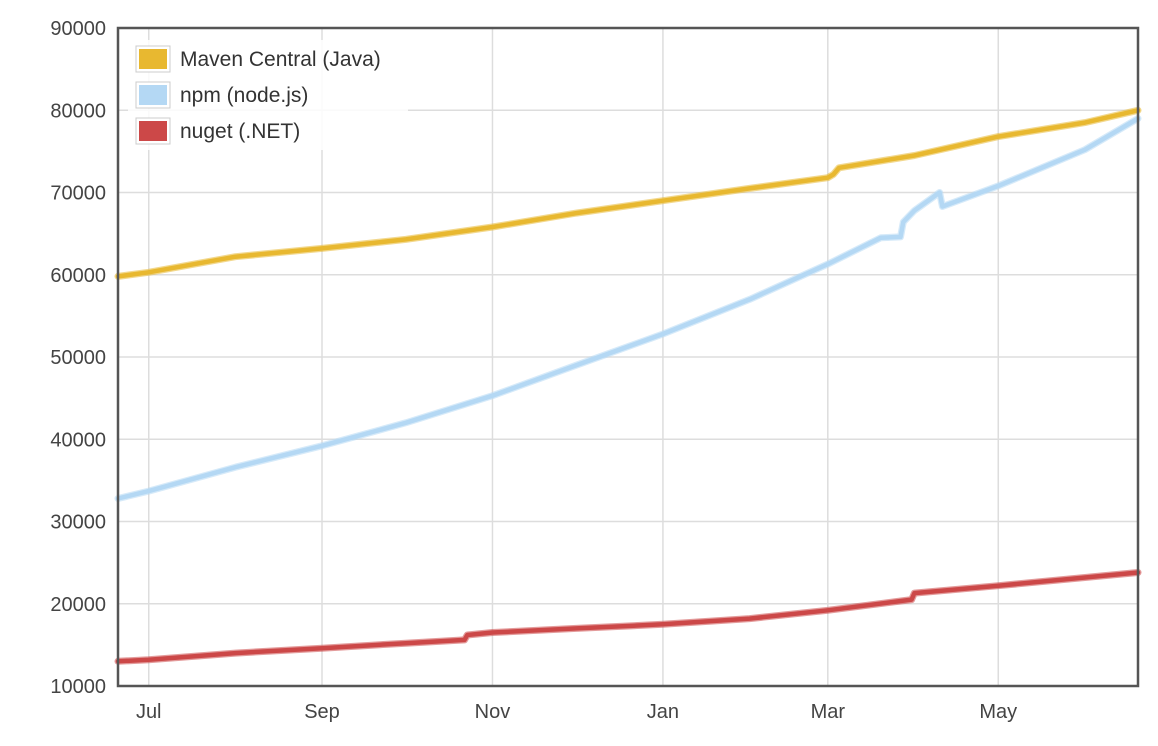  I want to click on y-tick-label: 10000, so click(78, 687).